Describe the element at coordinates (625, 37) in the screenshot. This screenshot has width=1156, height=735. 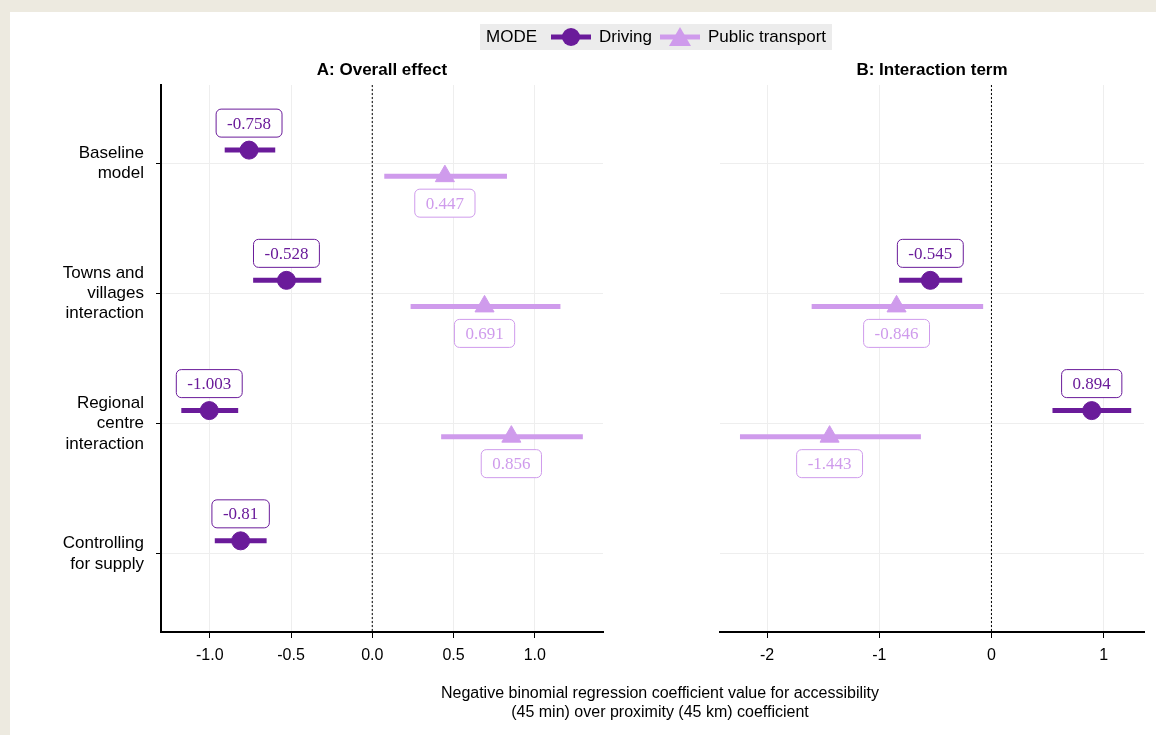
I see `legend-label: Driving` at that location.